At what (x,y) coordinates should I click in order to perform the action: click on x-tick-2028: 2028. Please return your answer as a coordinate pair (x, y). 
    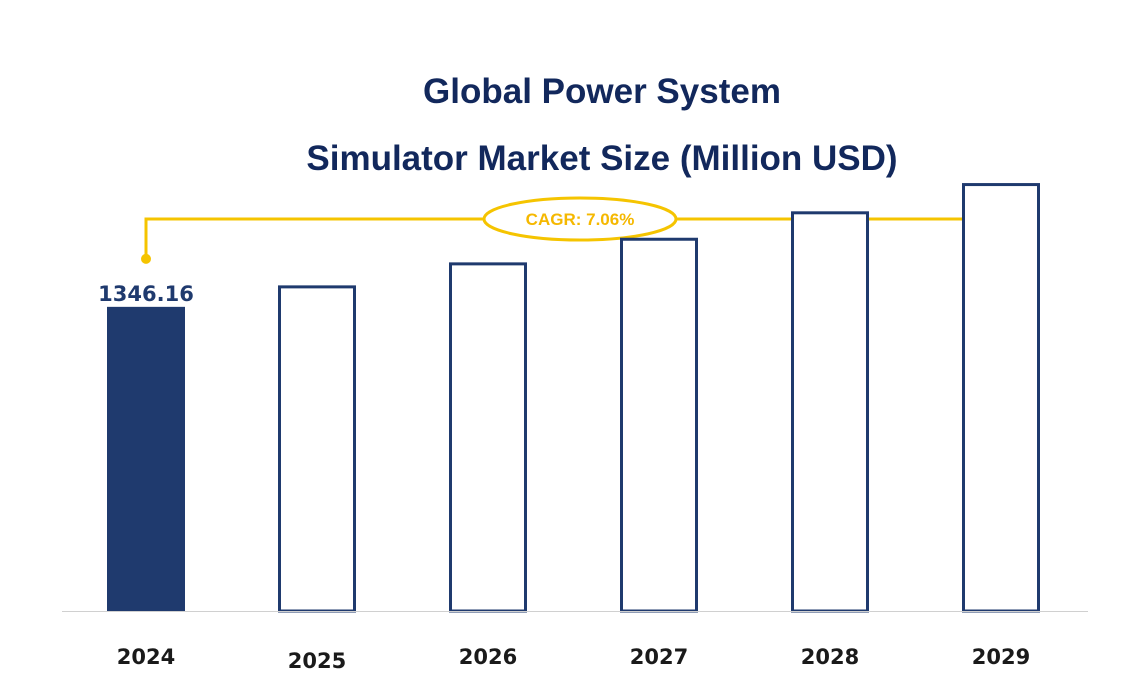
    Looking at the image, I should click on (830, 657).